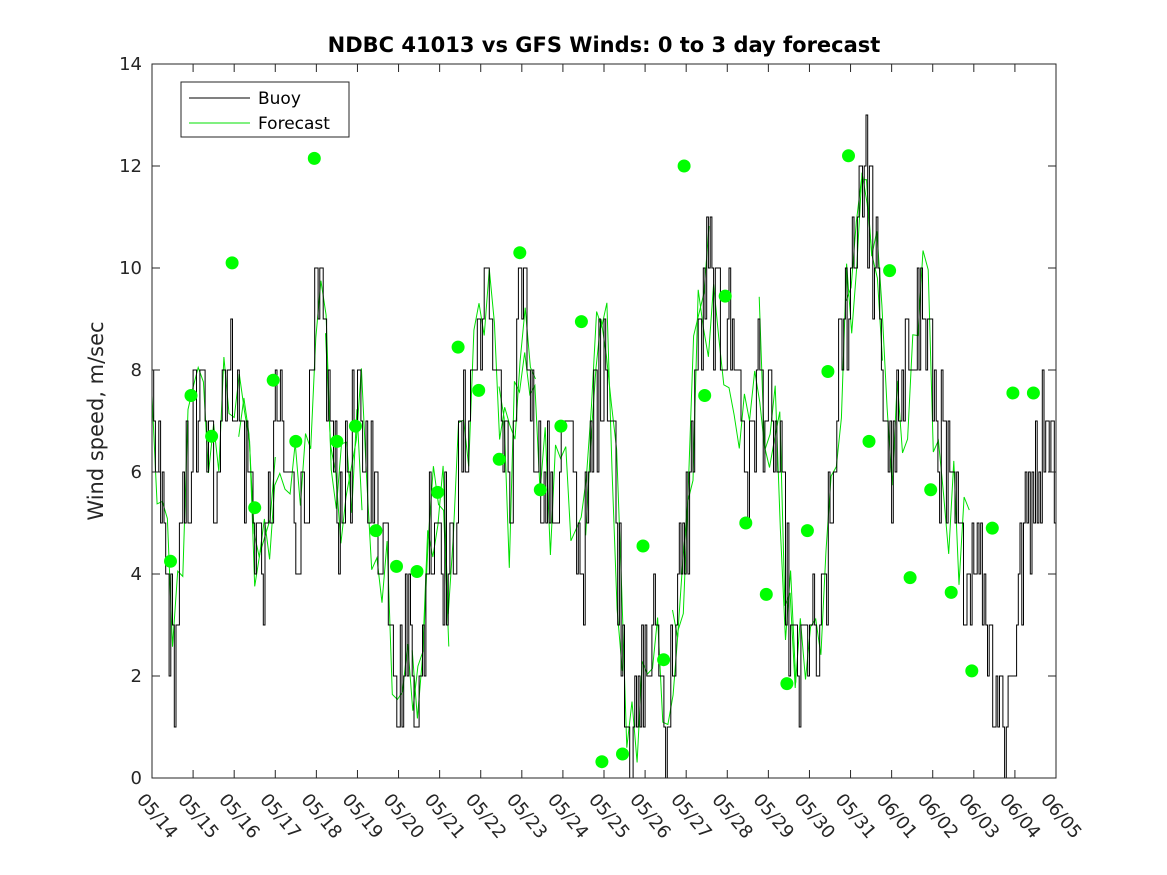  Describe the element at coordinates (978, 816) in the screenshot. I see `x-tick-label-20: 06/03` at that location.